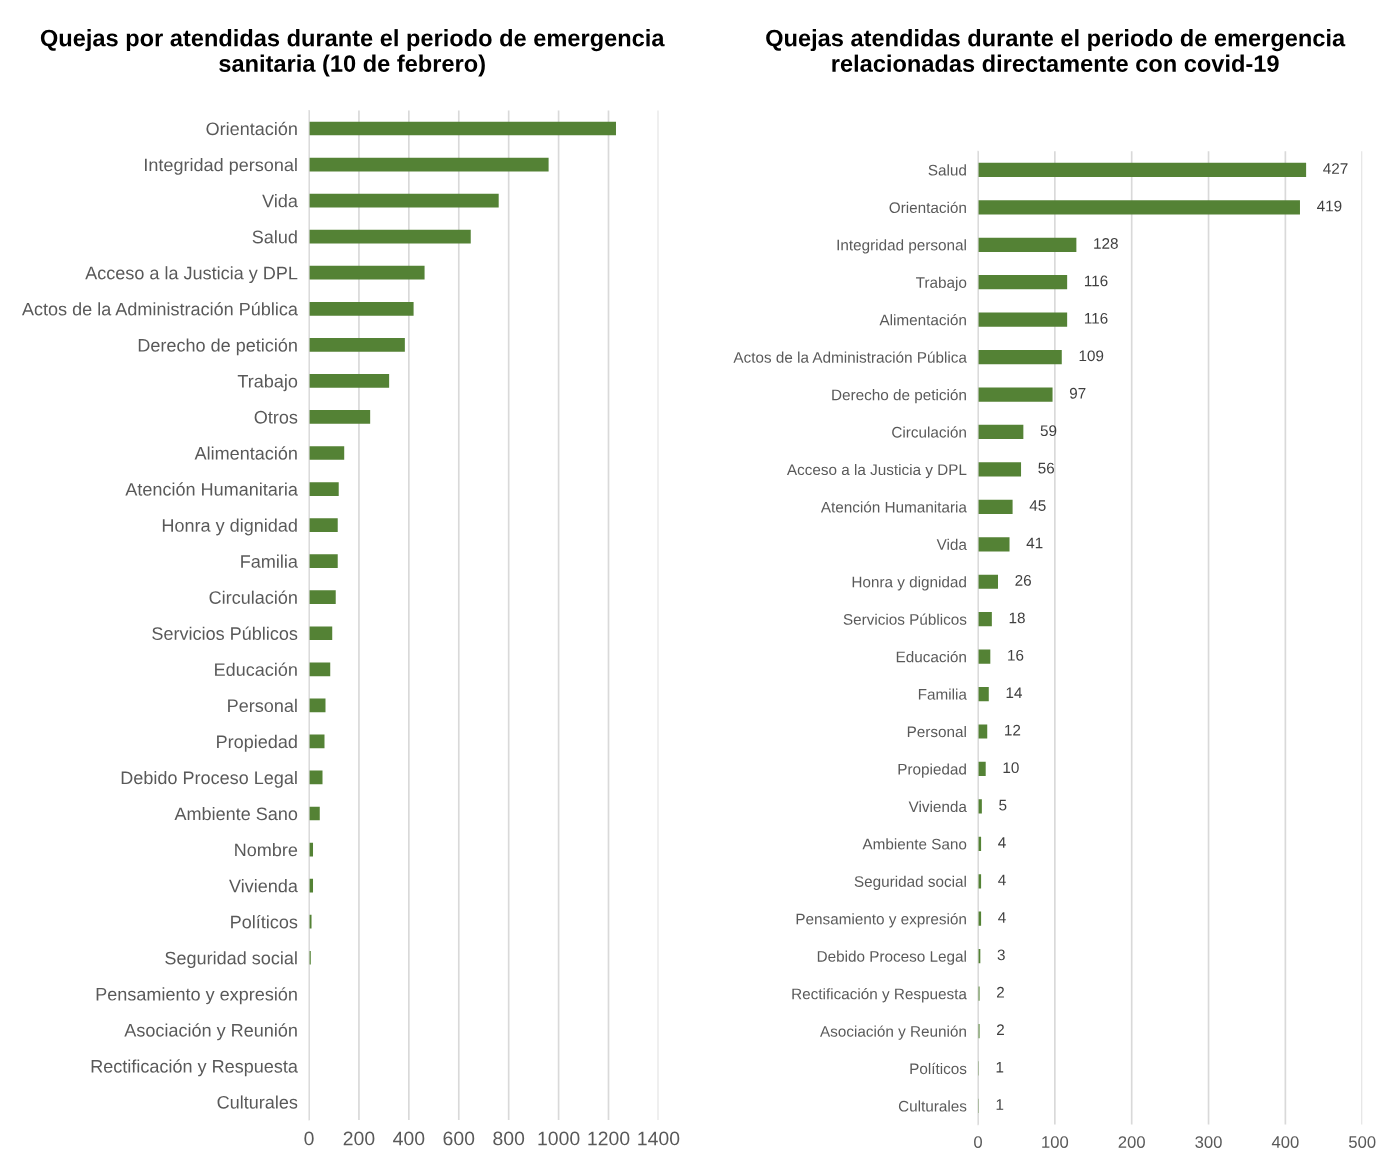  Describe the element at coordinates (1013, 730) in the screenshot. I see `data-label: 12` at that location.